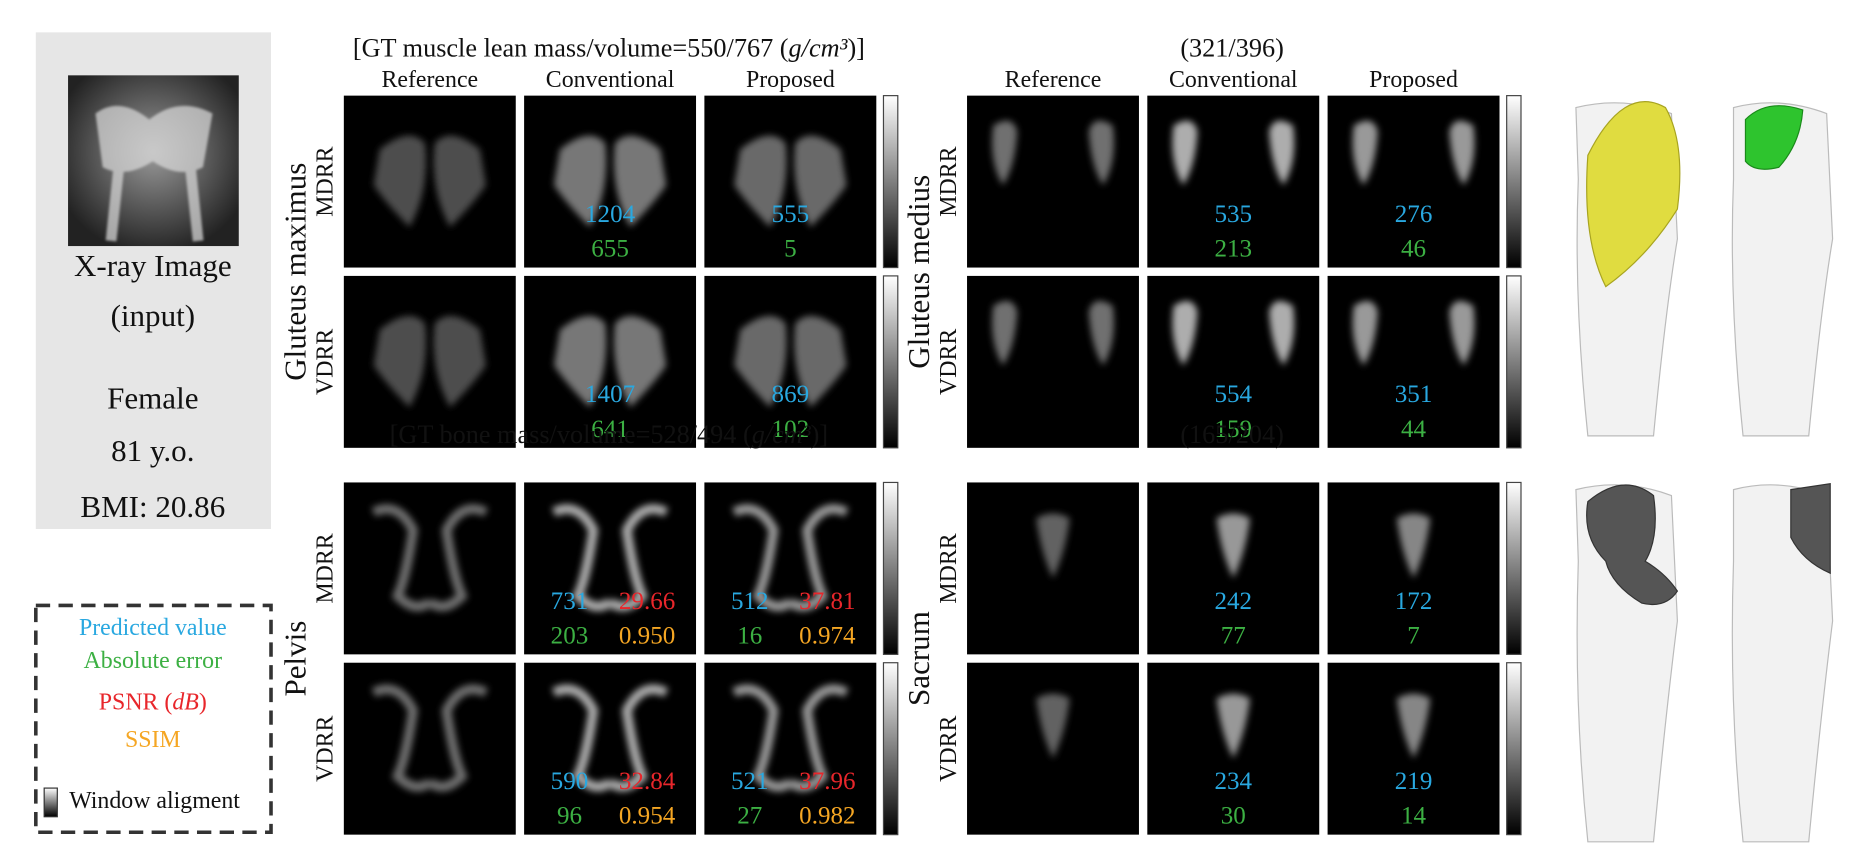  I want to click on metric-error: 102, so click(791, 429).